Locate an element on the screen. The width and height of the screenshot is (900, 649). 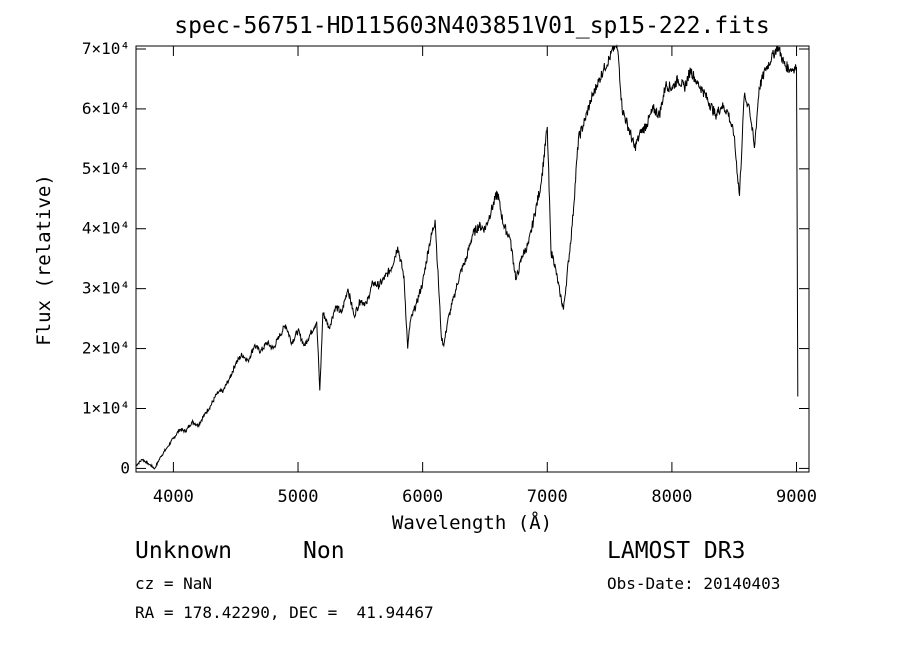
x-tick-label: 7000 is located at coordinates (547, 497).